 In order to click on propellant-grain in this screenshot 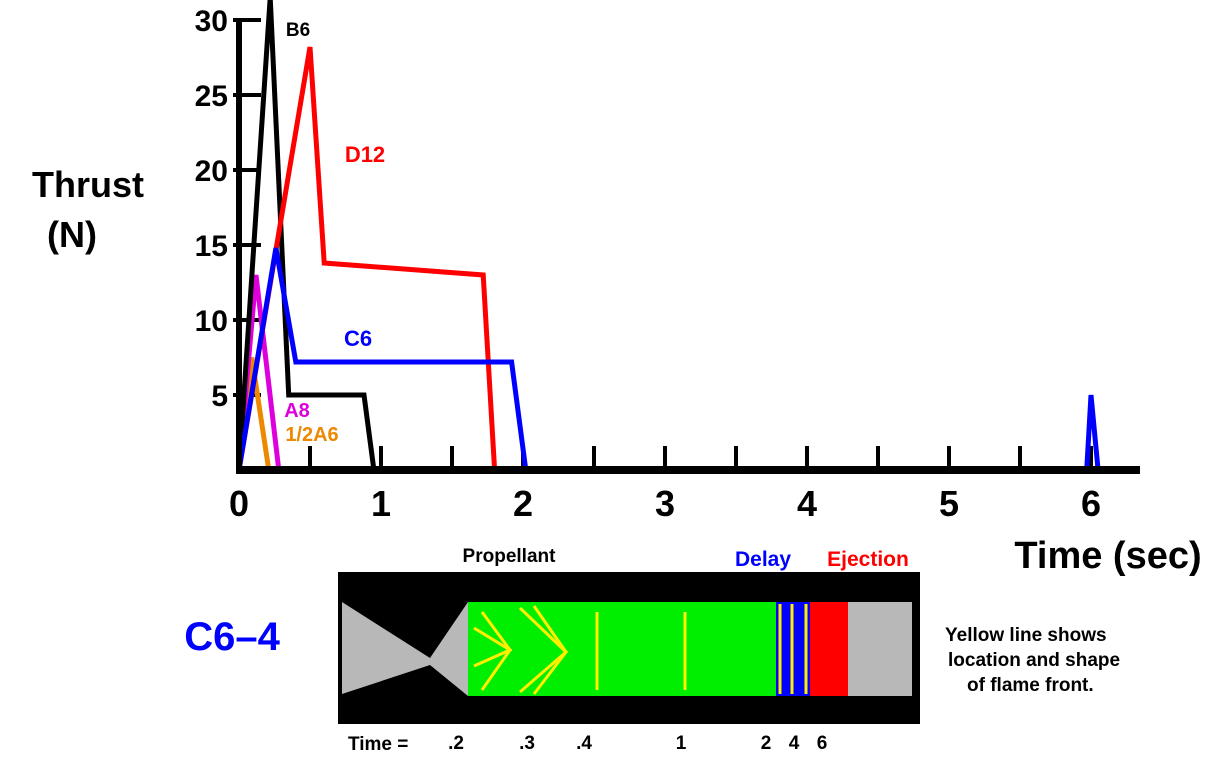, I will do `click(622, 649)`.